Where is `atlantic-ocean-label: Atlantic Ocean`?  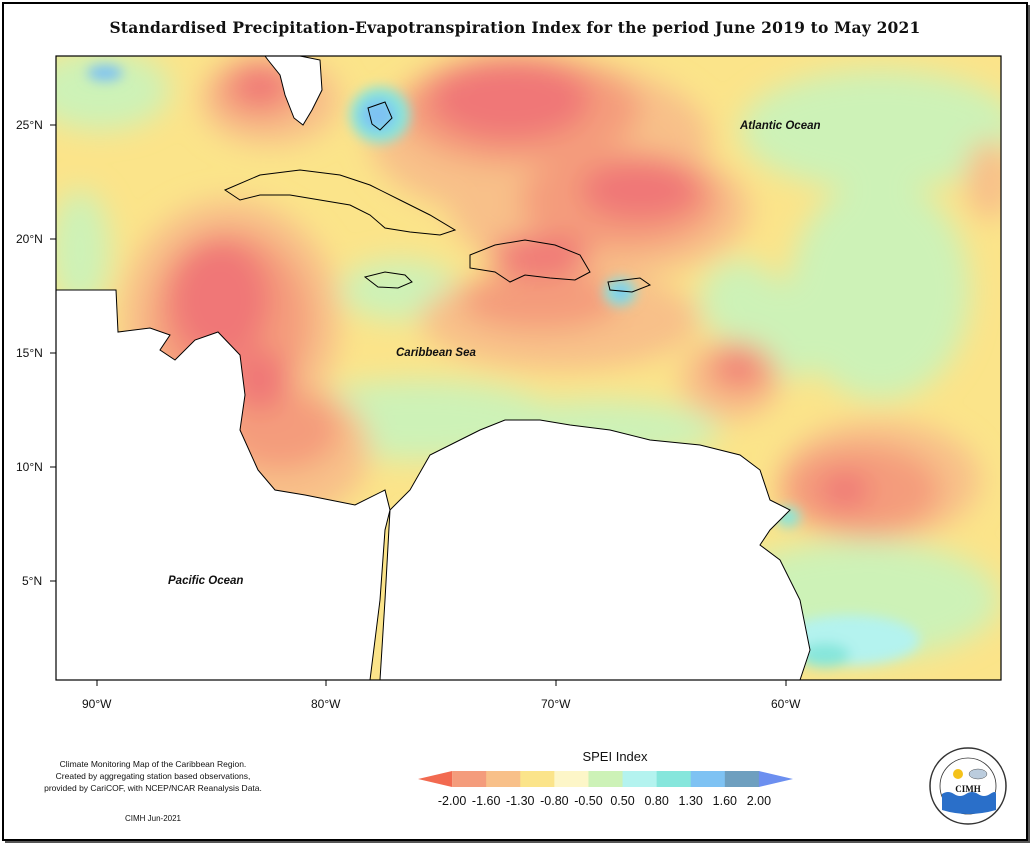
atlantic-ocean-label: Atlantic Ocean is located at coordinates (780, 126).